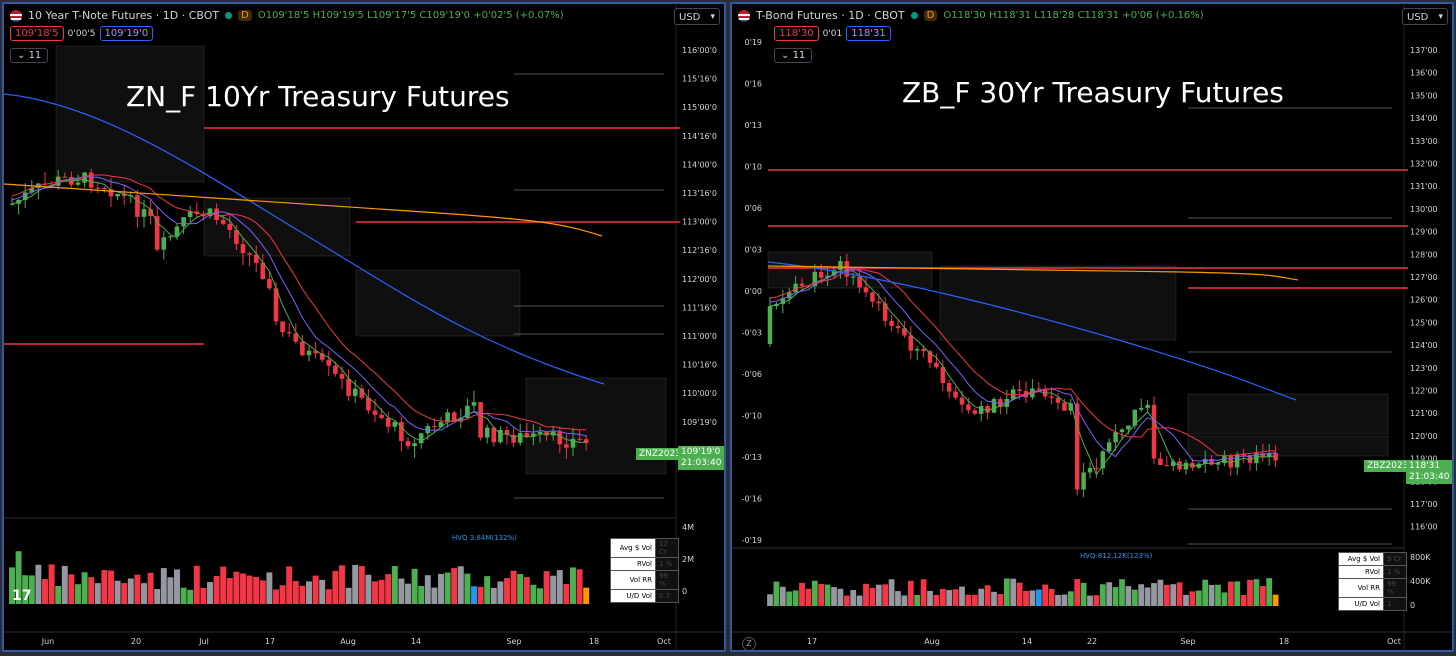 This screenshot has height=656, width=1456. I want to click on spread-value: 0'00'5, so click(81, 33).